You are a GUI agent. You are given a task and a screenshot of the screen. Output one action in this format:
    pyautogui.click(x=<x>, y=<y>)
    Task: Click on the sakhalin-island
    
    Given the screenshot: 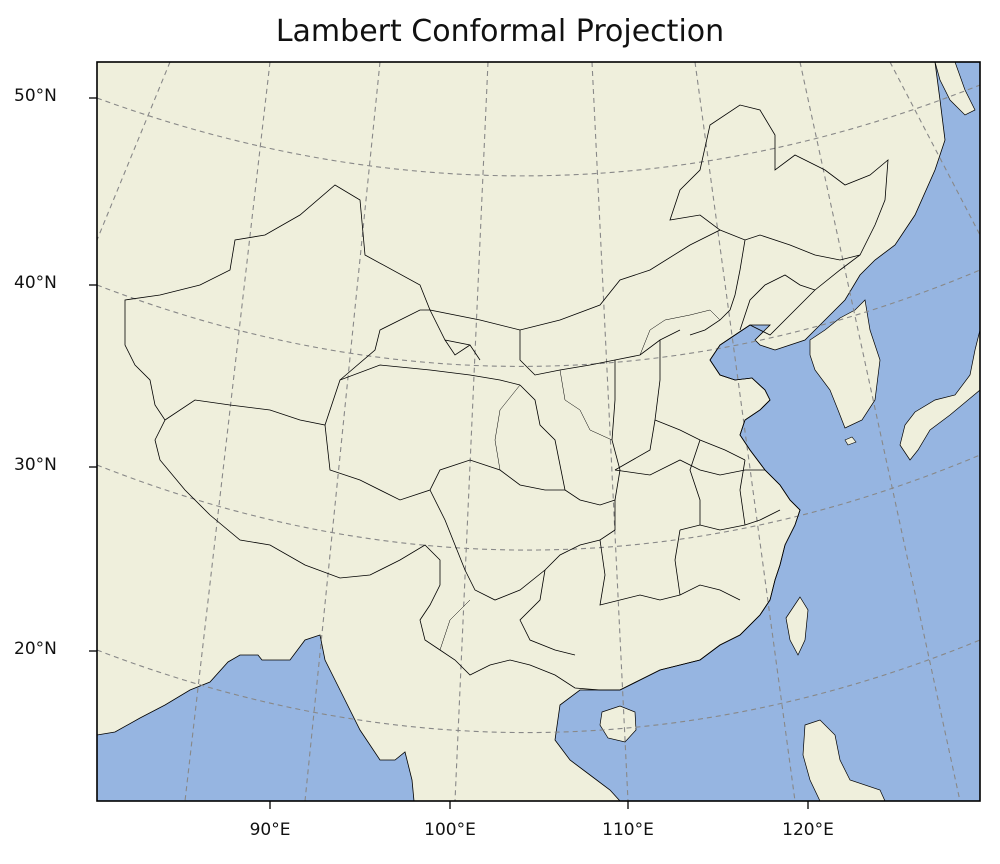 What is the action you would take?
    pyautogui.click(x=955, y=89)
    